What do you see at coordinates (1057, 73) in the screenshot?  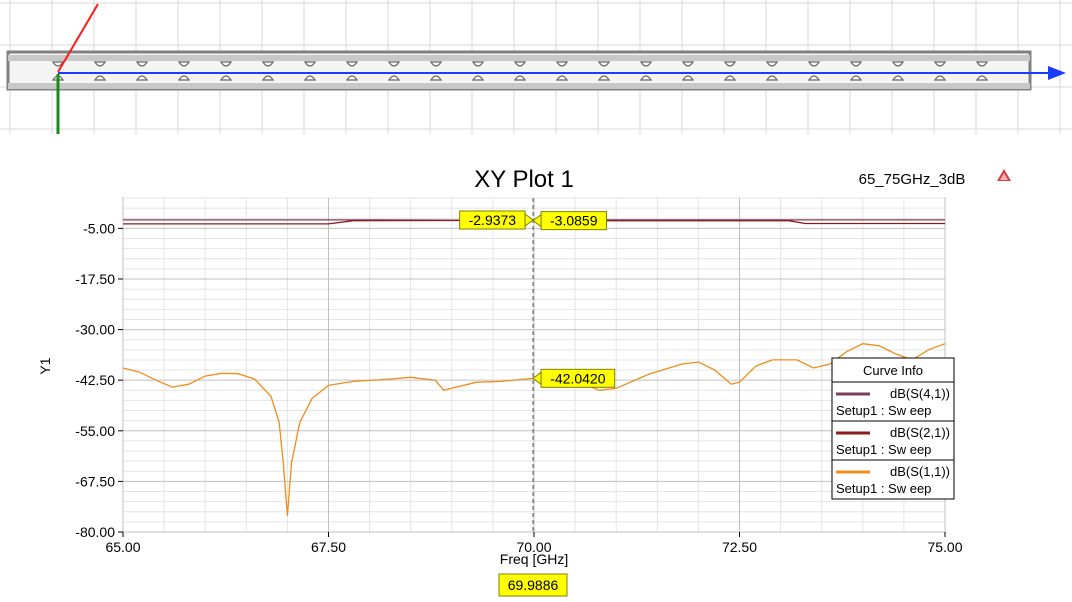 I see `x-axis-arrowhead-icon` at bounding box center [1057, 73].